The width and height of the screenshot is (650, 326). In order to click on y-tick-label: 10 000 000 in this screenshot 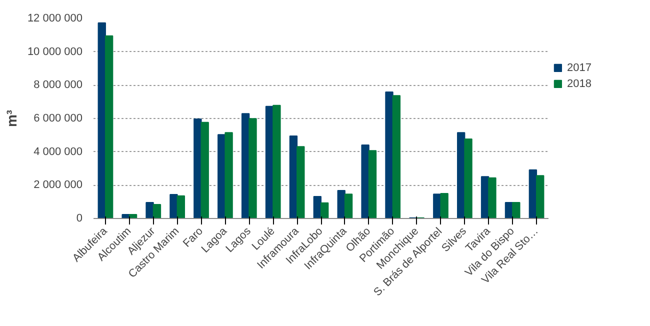, I will do `click(55, 52)`.